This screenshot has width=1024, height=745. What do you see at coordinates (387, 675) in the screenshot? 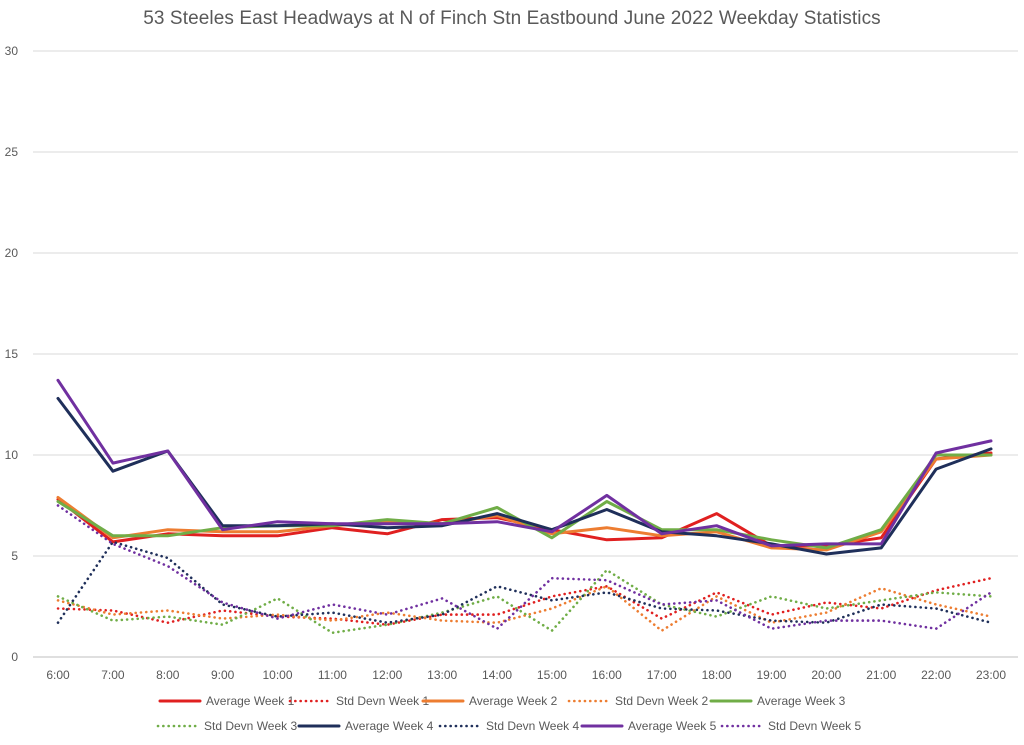
I see `x-tick-label-1200: 12:00` at bounding box center [387, 675].